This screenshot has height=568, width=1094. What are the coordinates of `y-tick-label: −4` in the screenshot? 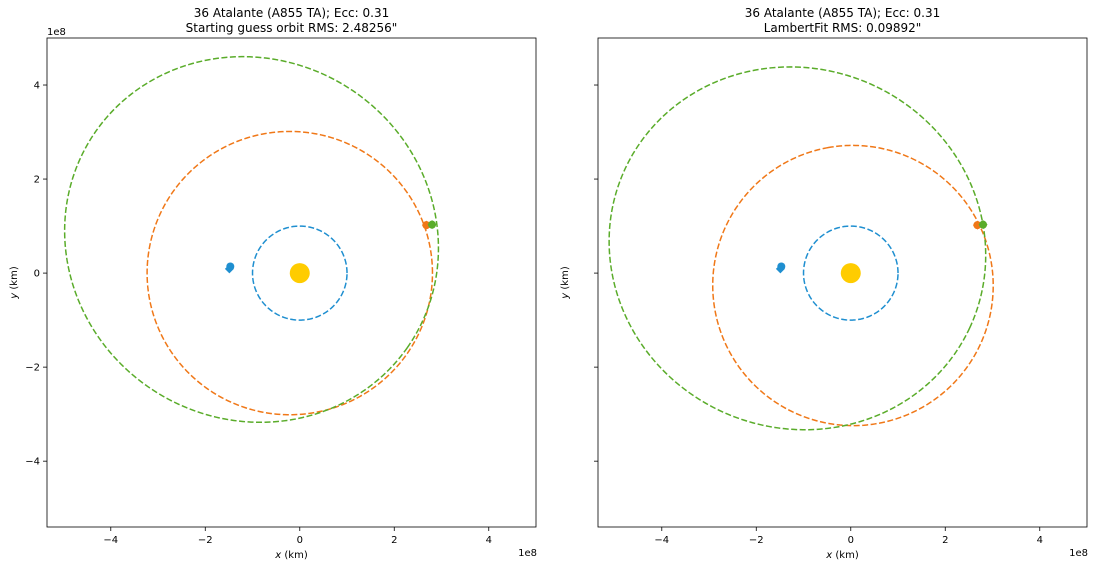 It's located at (32, 462).